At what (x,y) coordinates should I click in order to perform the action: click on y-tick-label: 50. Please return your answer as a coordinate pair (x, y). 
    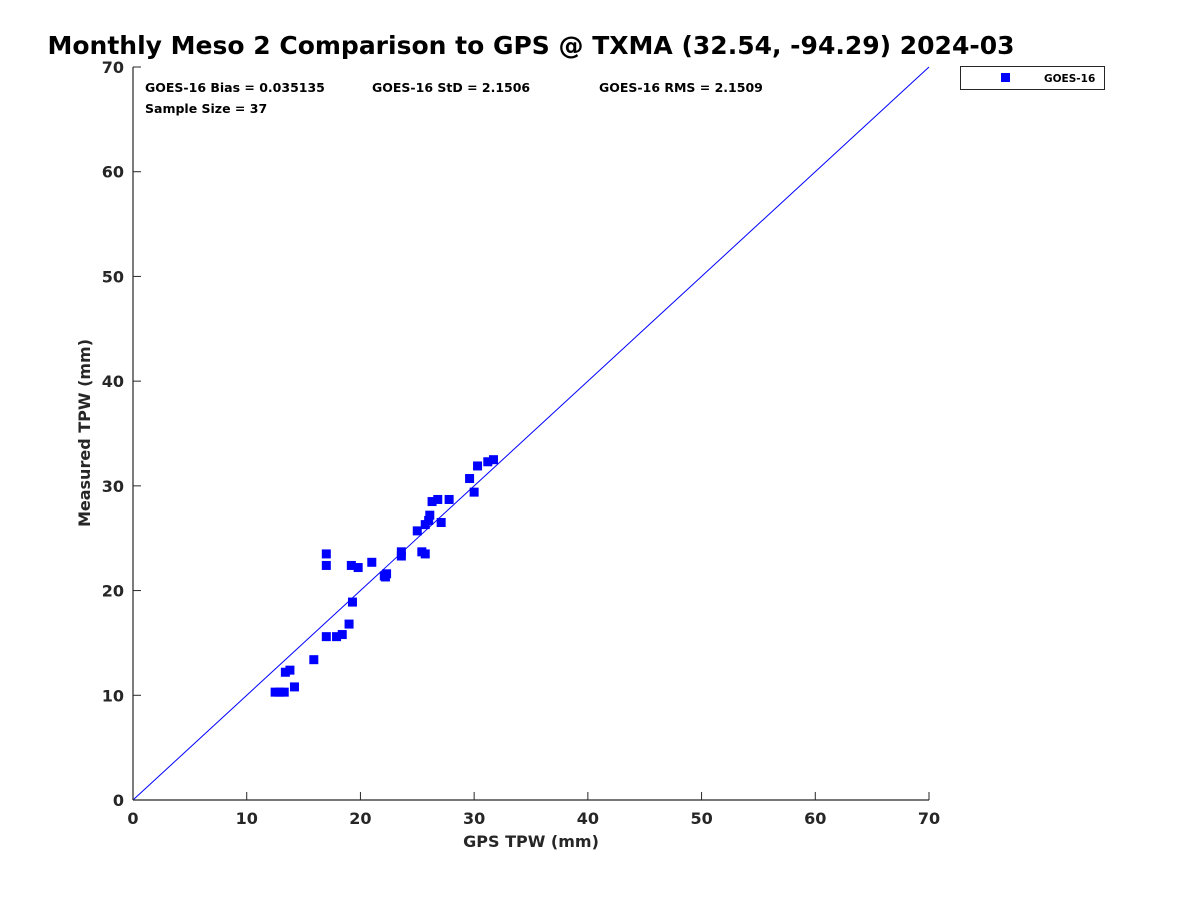
    Looking at the image, I should click on (113, 276).